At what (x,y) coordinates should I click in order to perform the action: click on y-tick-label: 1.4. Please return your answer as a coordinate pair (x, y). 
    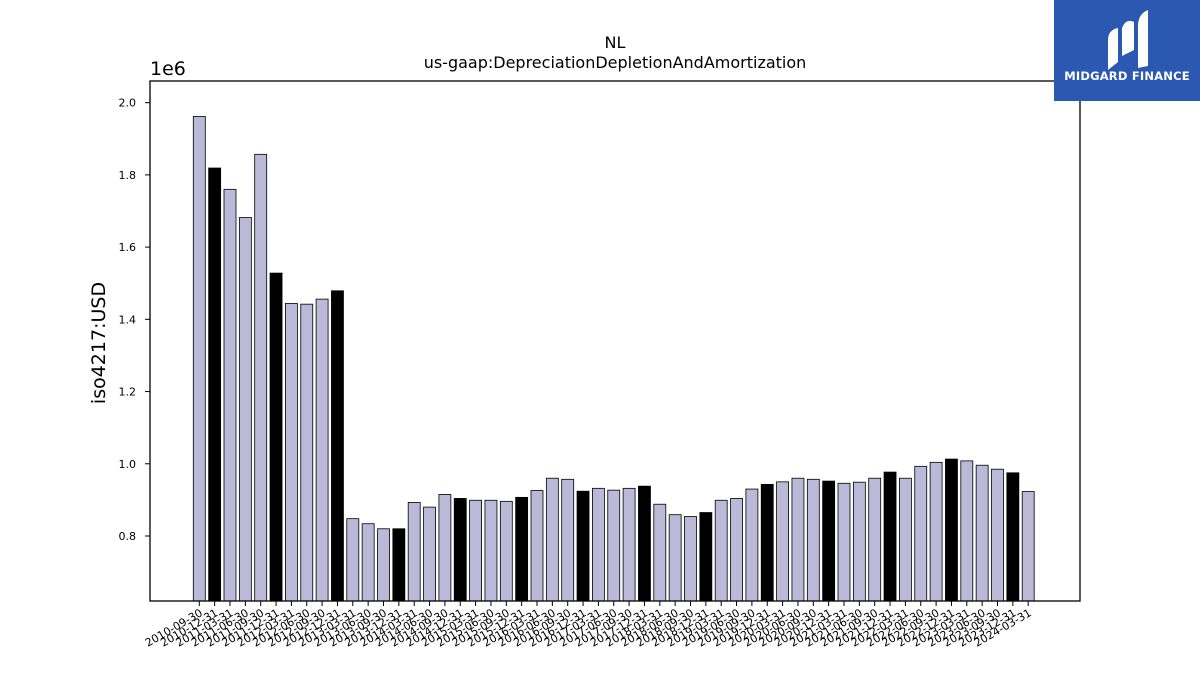
    Looking at the image, I should click on (128, 319).